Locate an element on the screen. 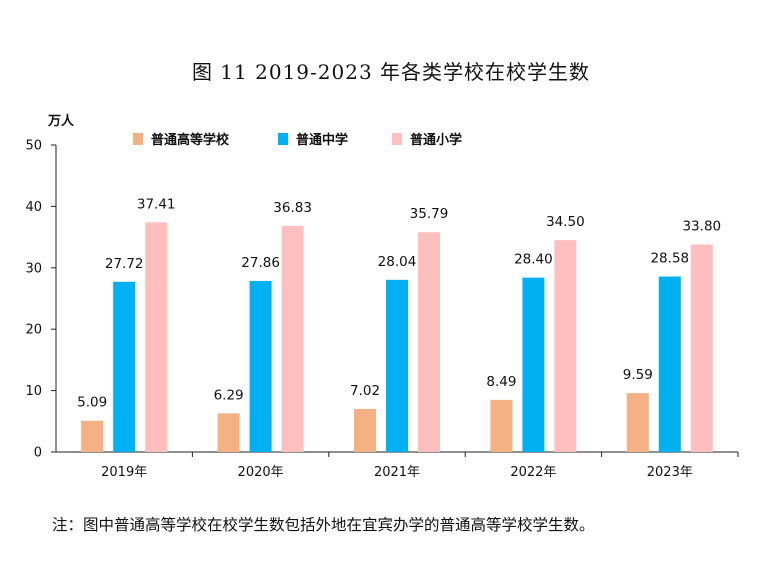 The image size is (782, 561). y-axis-unit-label: 万人 is located at coordinates (61, 121).